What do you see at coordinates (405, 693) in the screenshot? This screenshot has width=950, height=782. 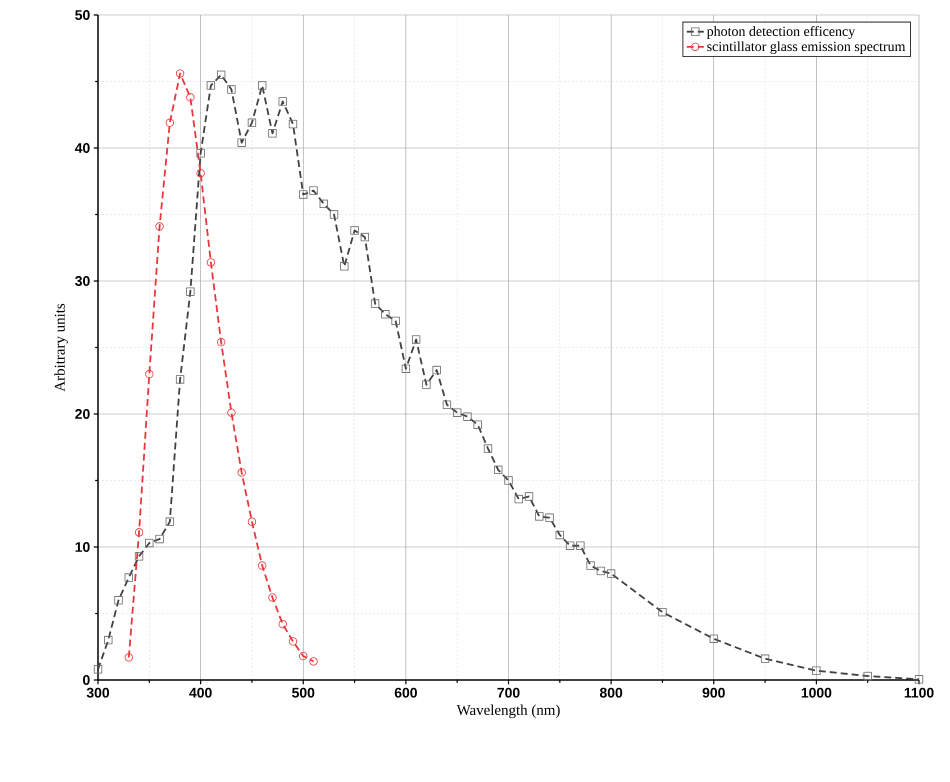 I see `x-tick-label: 600` at bounding box center [405, 693].